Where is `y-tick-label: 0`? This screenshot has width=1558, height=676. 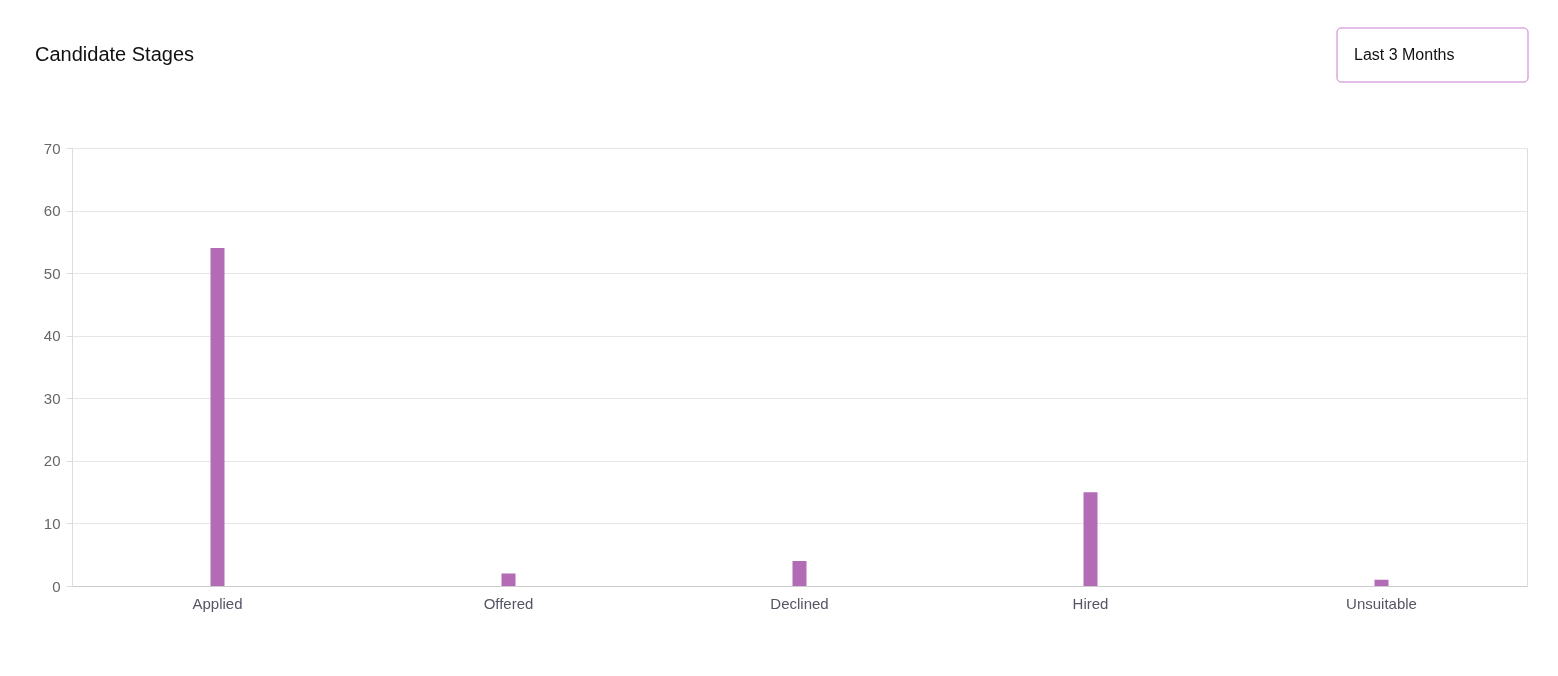
y-tick-label: 0 is located at coordinates (56, 586).